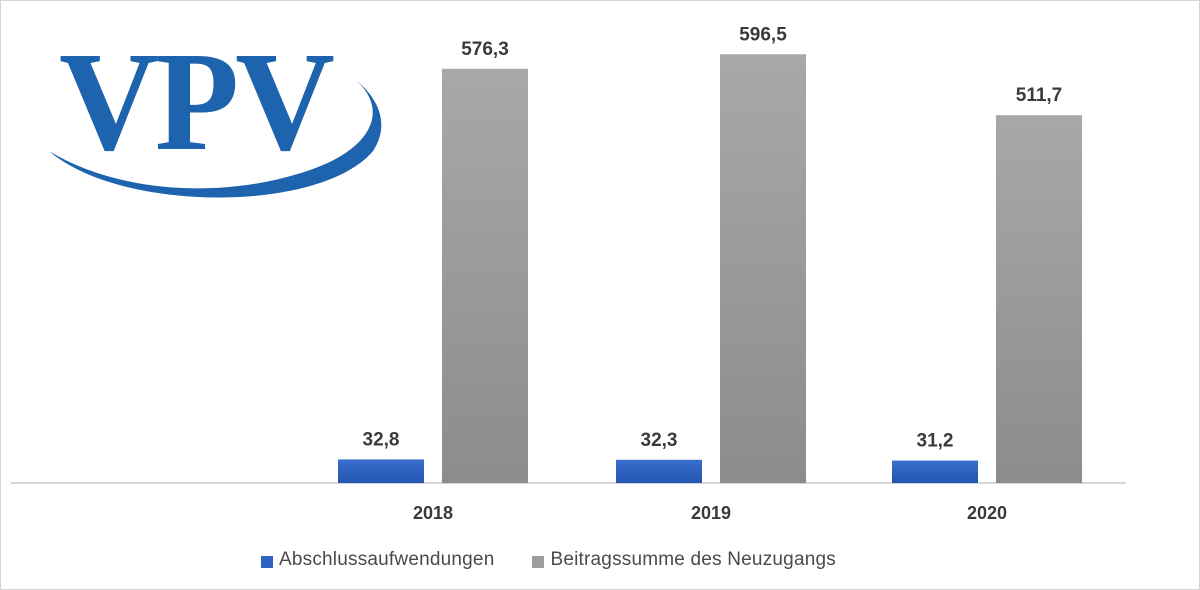  I want to click on vpv-logo: VPV, so click(215, 110).